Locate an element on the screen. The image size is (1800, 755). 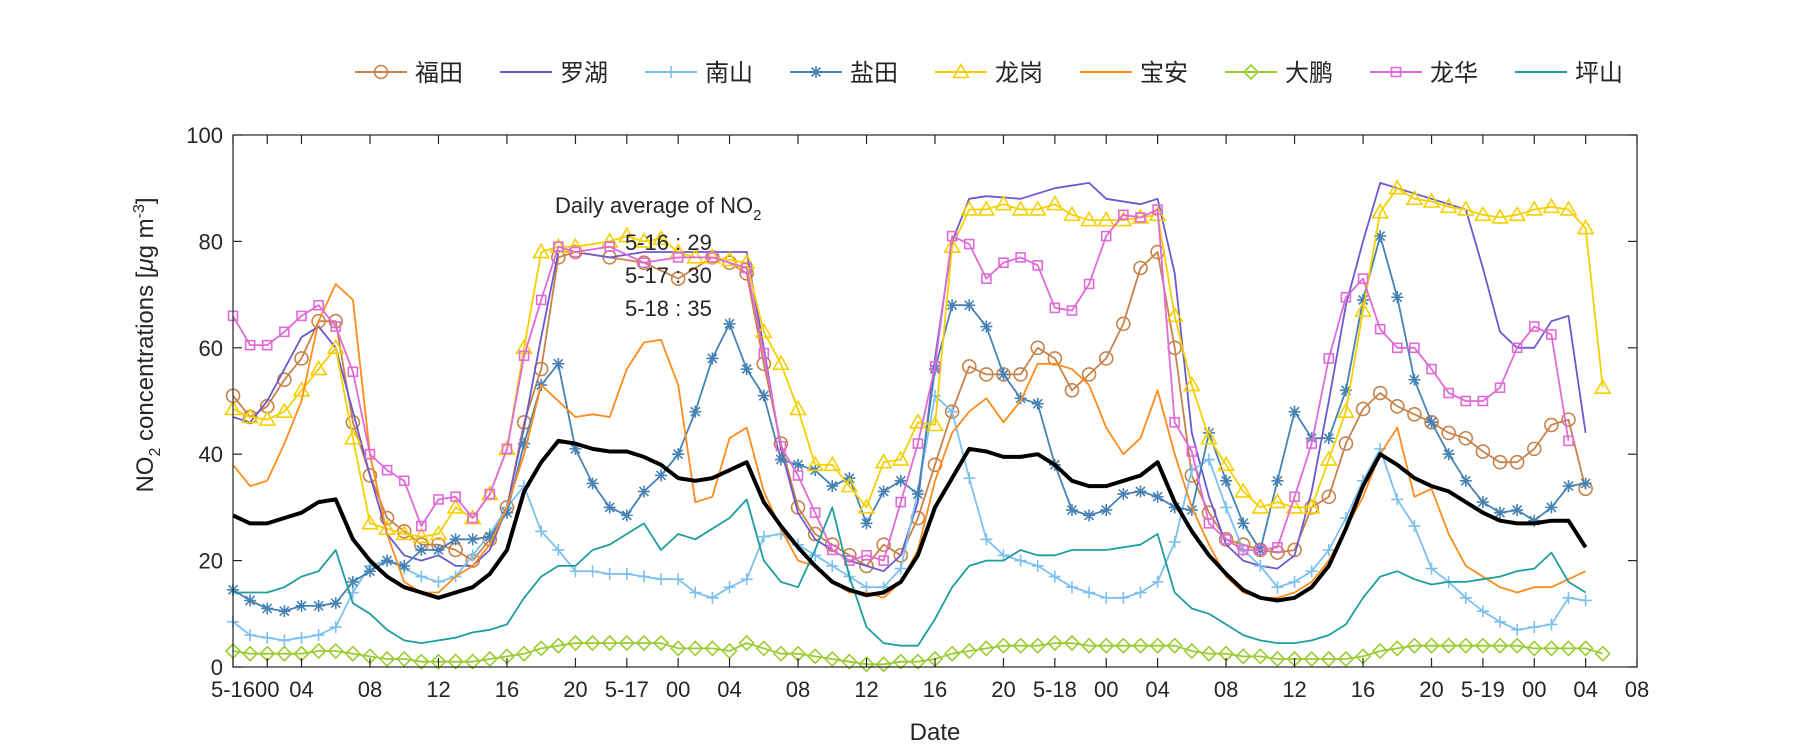
legend-item: 坪山 is located at coordinates (1569, 73).